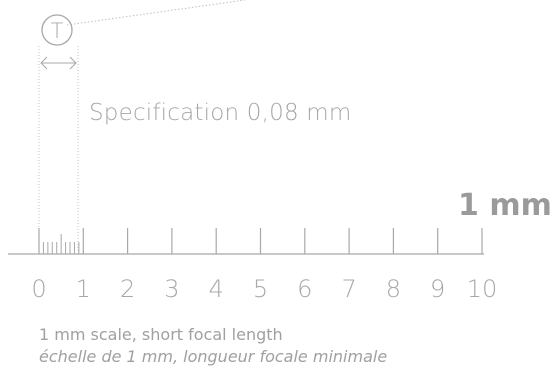 The height and width of the screenshot is (383, 557). What do you see at coordinates (482, 289) in the screenshot?
I see `scale-label: 10` at bounding box center [482, 289].